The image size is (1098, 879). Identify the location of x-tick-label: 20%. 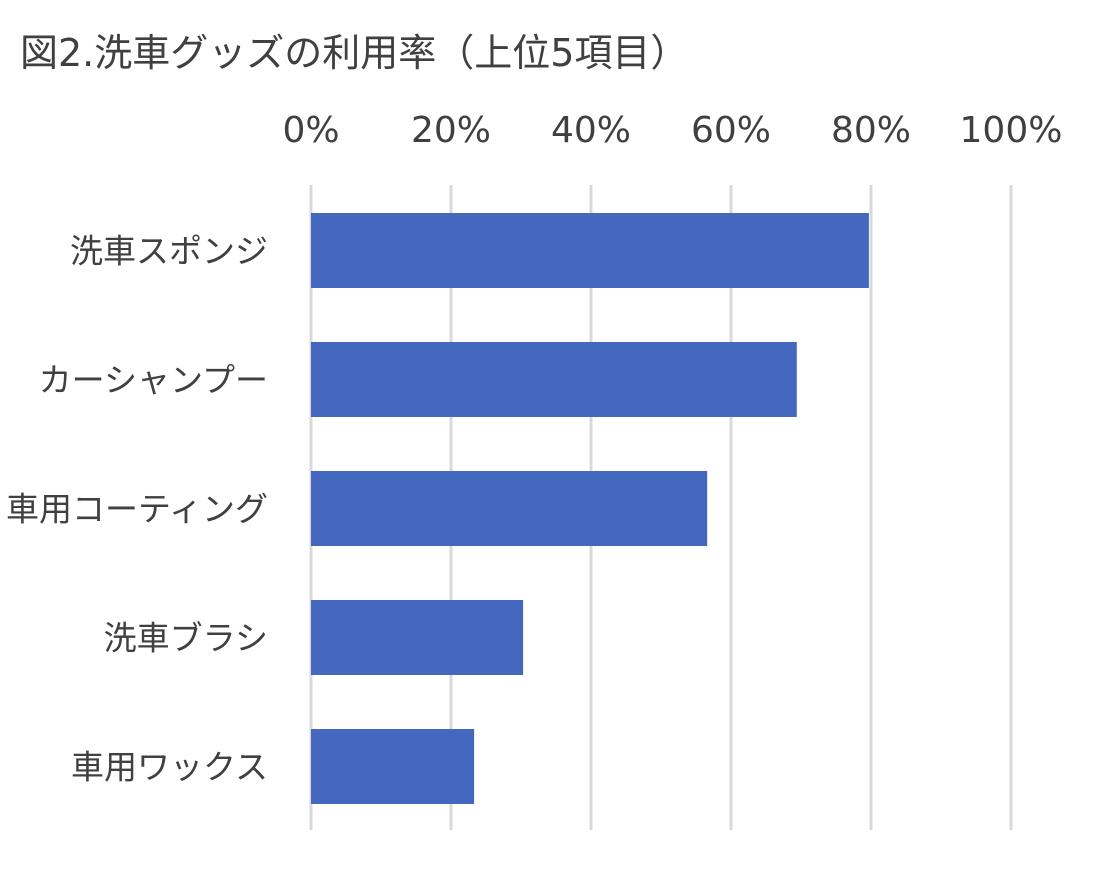
(451, 130).